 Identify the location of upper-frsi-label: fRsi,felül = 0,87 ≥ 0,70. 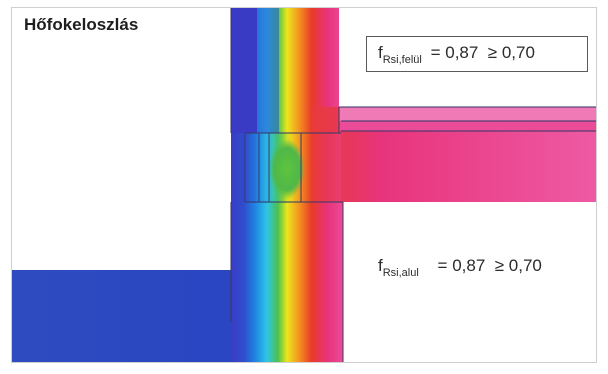
(456, 54).